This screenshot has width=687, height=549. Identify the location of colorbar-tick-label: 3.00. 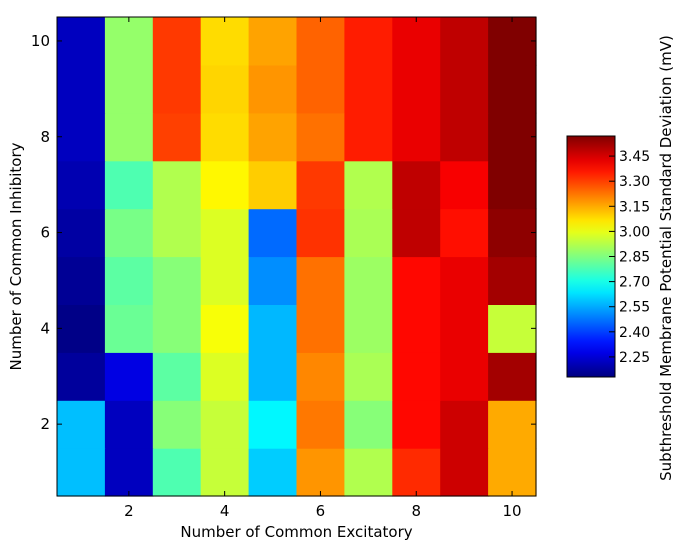
(634, 232).